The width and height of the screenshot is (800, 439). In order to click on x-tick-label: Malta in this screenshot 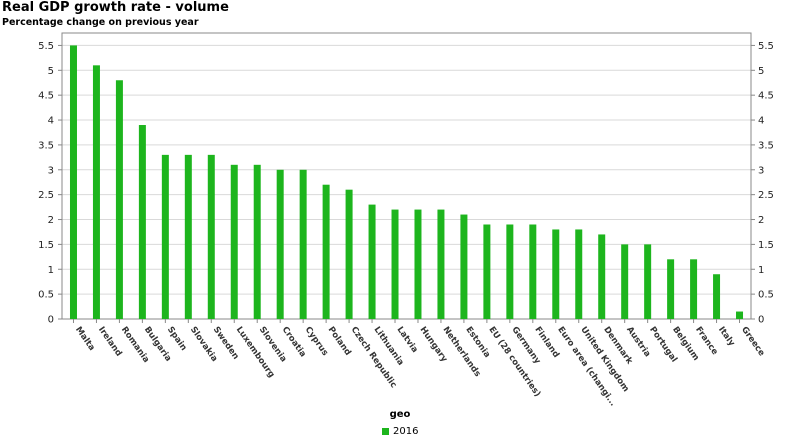, I will do `click(85, 339)`.